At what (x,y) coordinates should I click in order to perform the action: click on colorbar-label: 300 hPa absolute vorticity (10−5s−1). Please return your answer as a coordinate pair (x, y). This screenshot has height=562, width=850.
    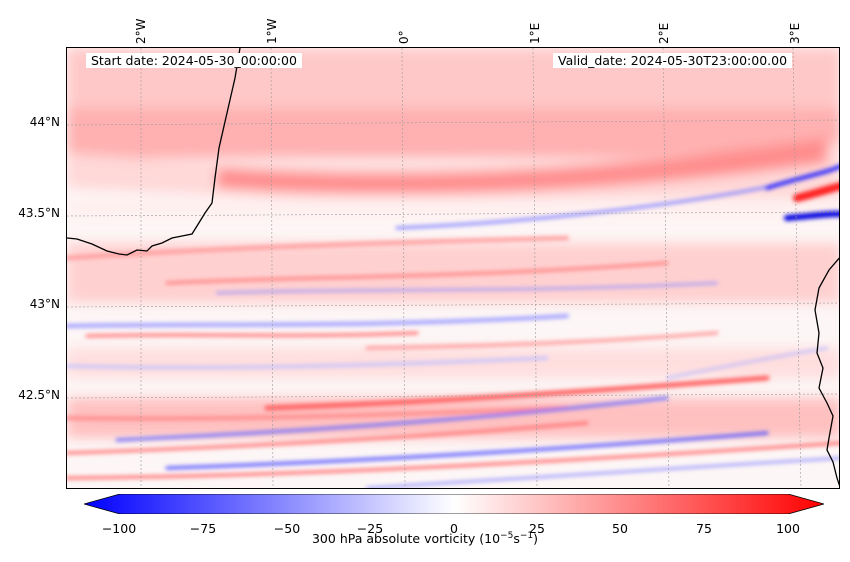
    Looking at the image, I should click on (424, 539).